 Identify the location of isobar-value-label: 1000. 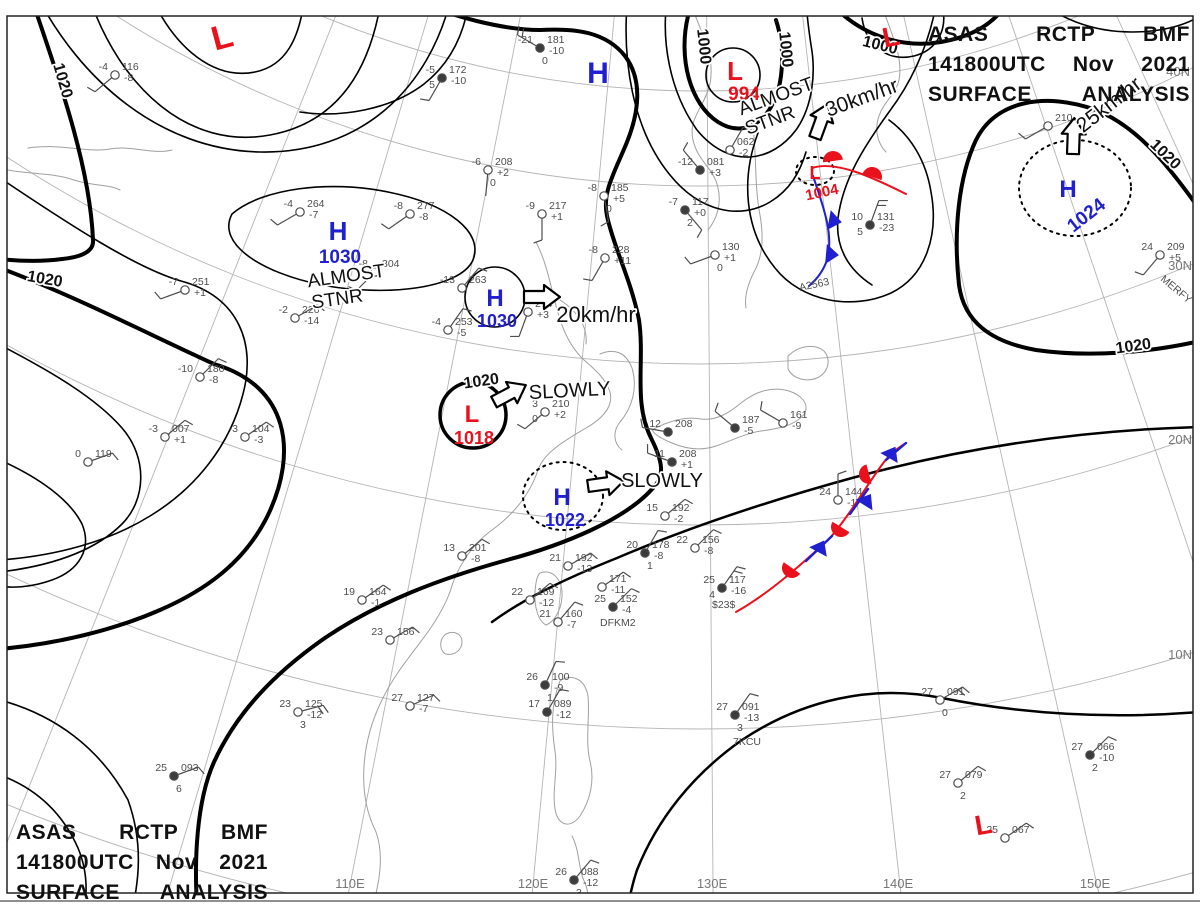
(785, 49).